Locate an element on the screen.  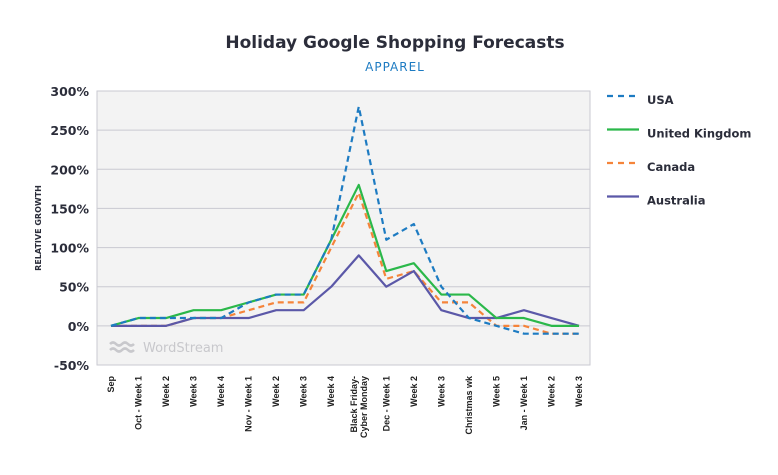
x-tick-label: Nov - Week 1 is located at coordinates (249, 404).